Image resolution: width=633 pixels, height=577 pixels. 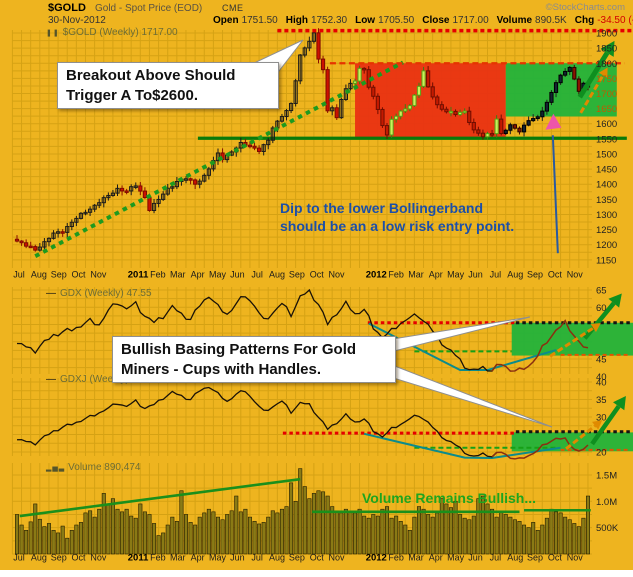 I want to click on ticker-symbol: $GOLD, so click(x=67, y=8).